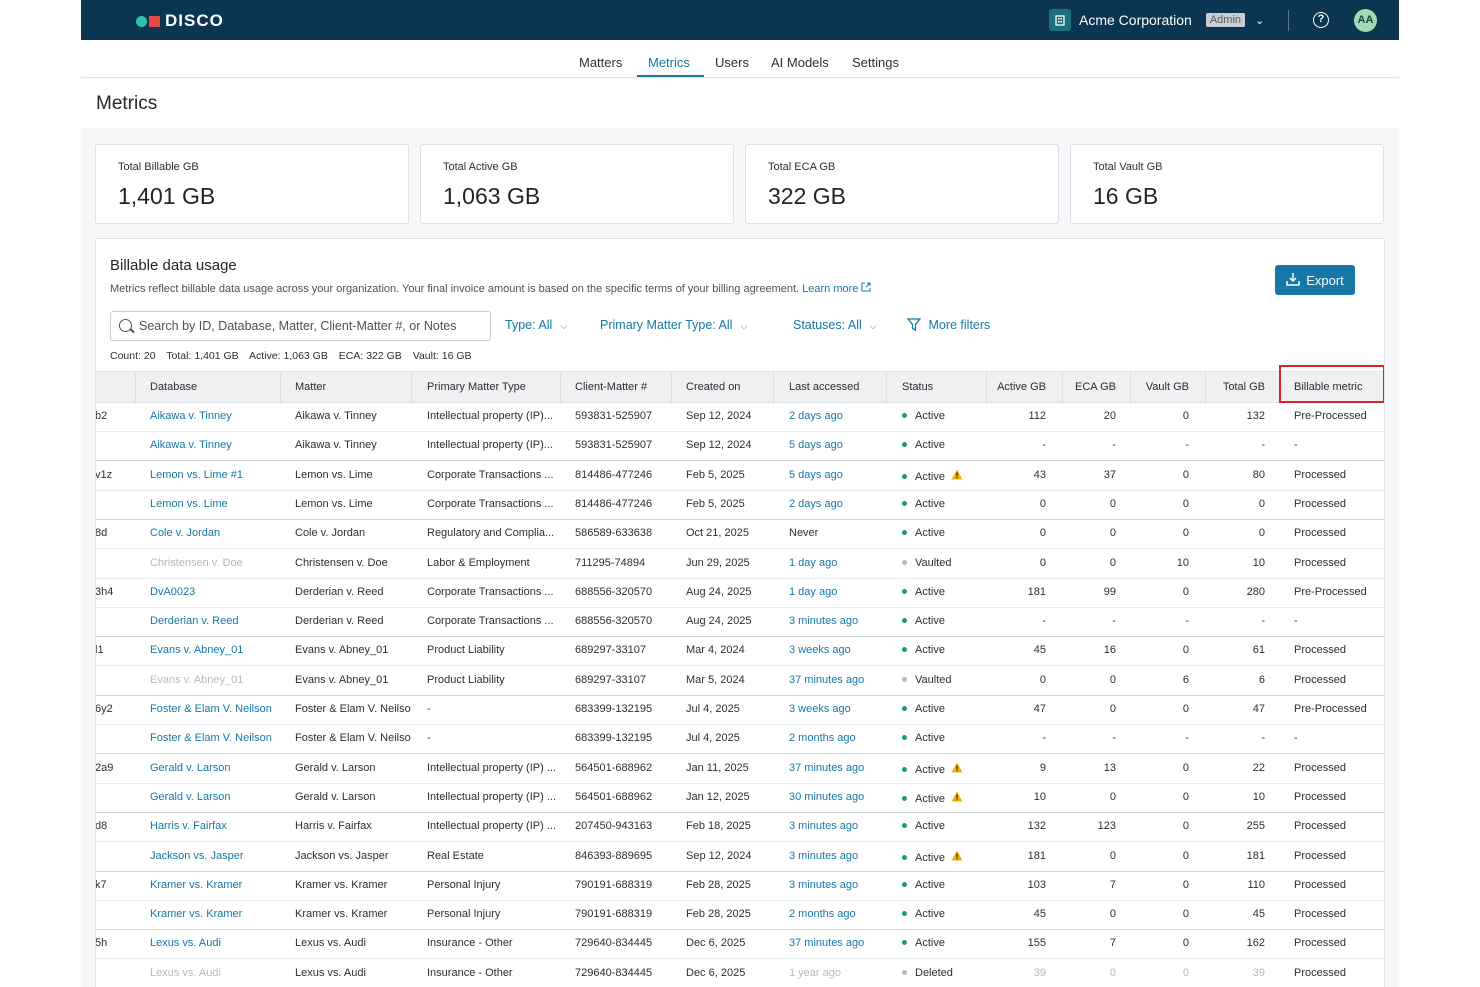  Describe the element at coordinates (1315, 280) in the screenshot. I see `export-button: Export` at that location.